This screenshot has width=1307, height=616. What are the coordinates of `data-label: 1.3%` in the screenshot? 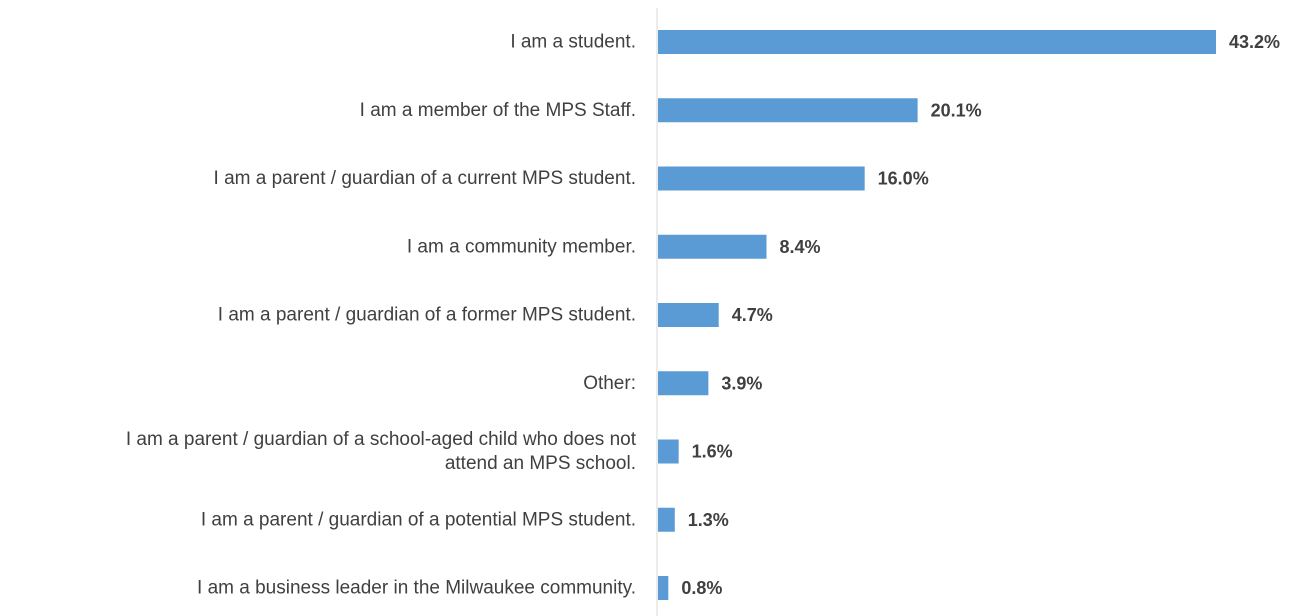 It's located at (708, 520).